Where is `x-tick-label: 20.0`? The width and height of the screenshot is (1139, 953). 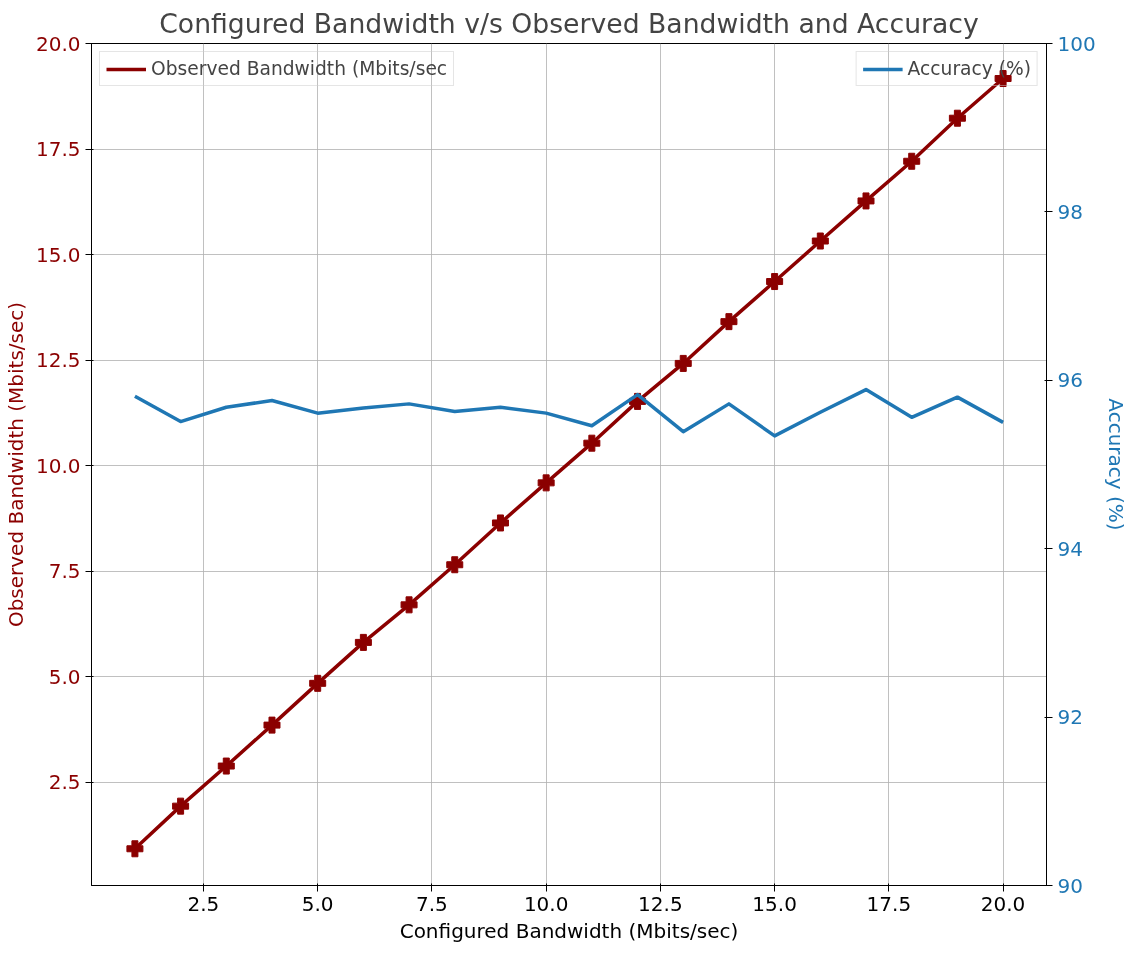 x-tick-label: 20.0 is located at coordinates (1003, 903).